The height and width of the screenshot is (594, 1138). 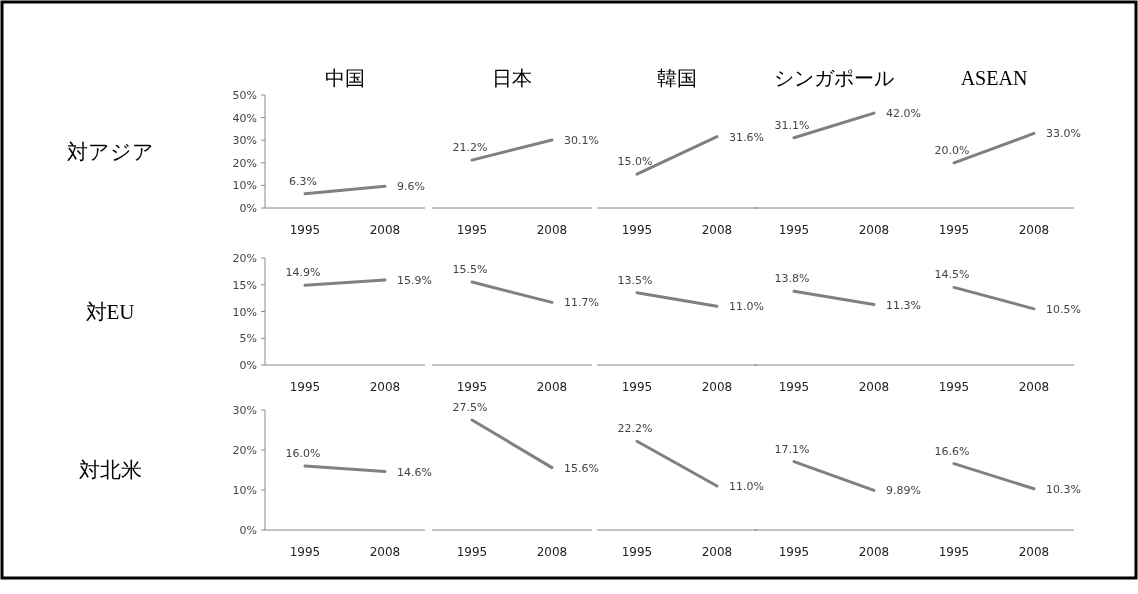 What do you see at coordinates (677, 78) in the screenshot?
I see `chart-title: 韓国` at bounding box center [677, 78].